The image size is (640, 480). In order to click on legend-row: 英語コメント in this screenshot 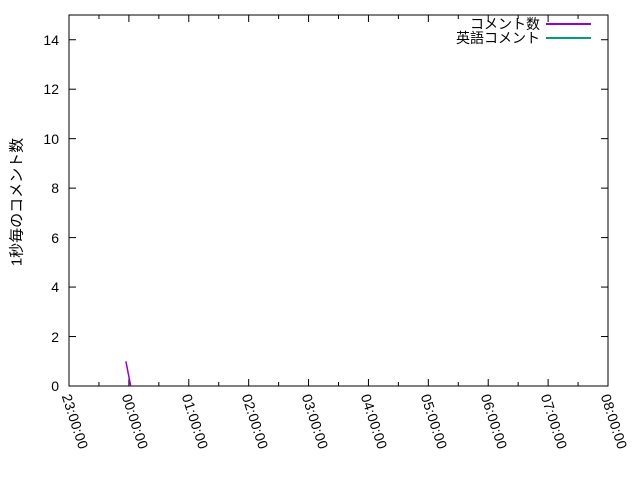, I will do `click(523, 38)`.